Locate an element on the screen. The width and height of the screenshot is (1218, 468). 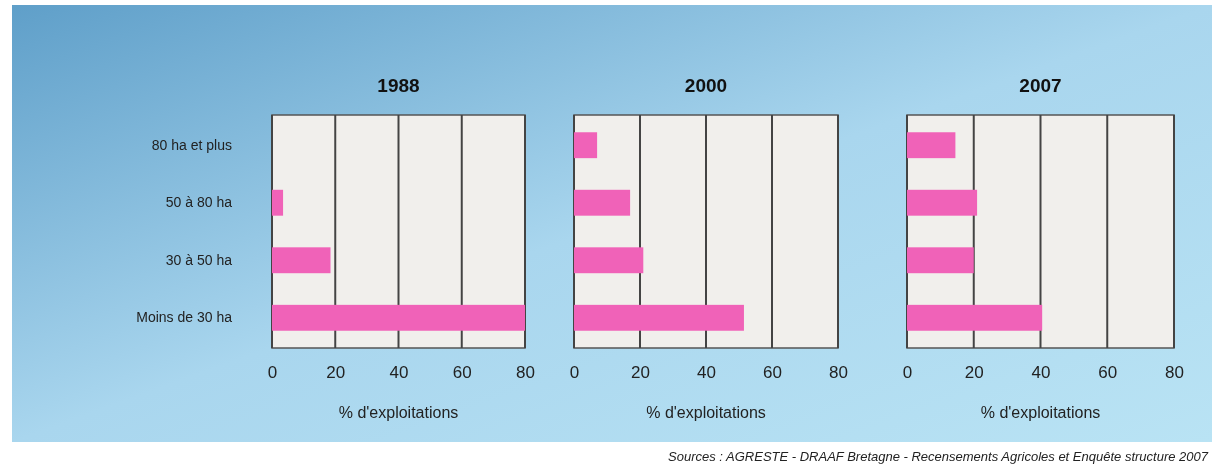
chart-title: 1988 is located at coordinates (398, 85).